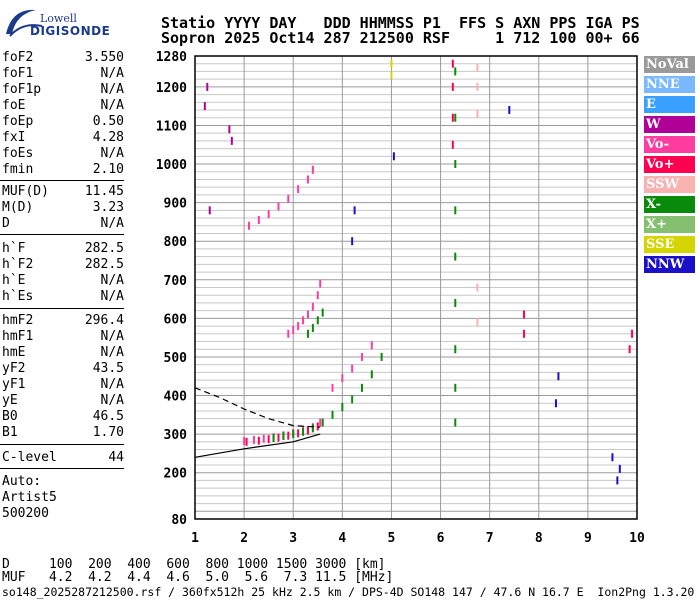 This screenshot has width=700, height=600. Describe the element at coordinates (176, 397) in the screenshot. I see `y-tick-label: 400` at that location.